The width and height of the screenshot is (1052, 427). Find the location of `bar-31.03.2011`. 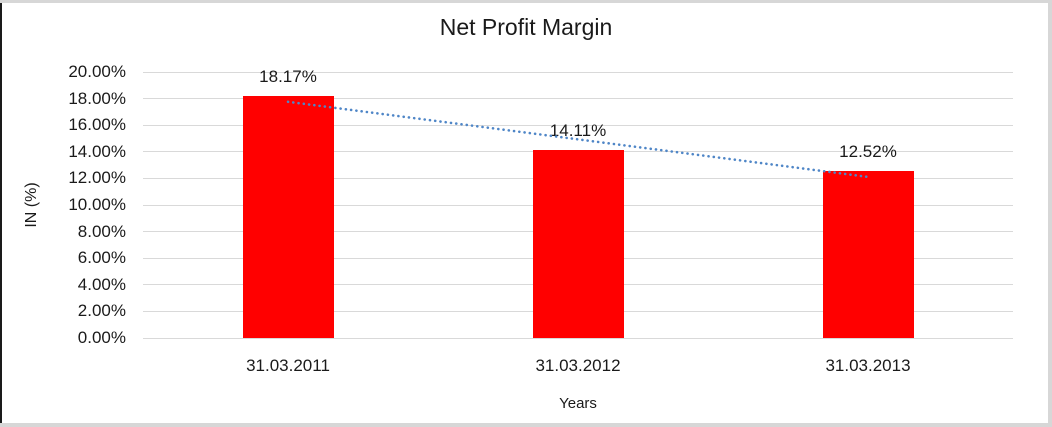

bar-31.03.2011 is located at coordinates (288, 217).